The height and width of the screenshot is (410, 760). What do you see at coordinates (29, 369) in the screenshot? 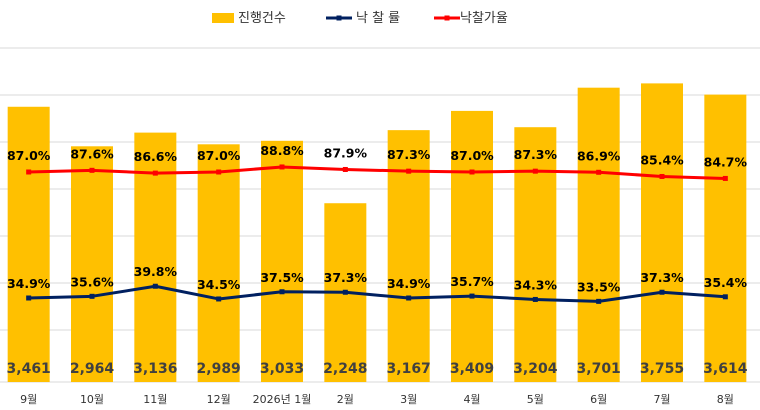
I see `bar-value-label: 3,461` at bounding box center [29, 369].